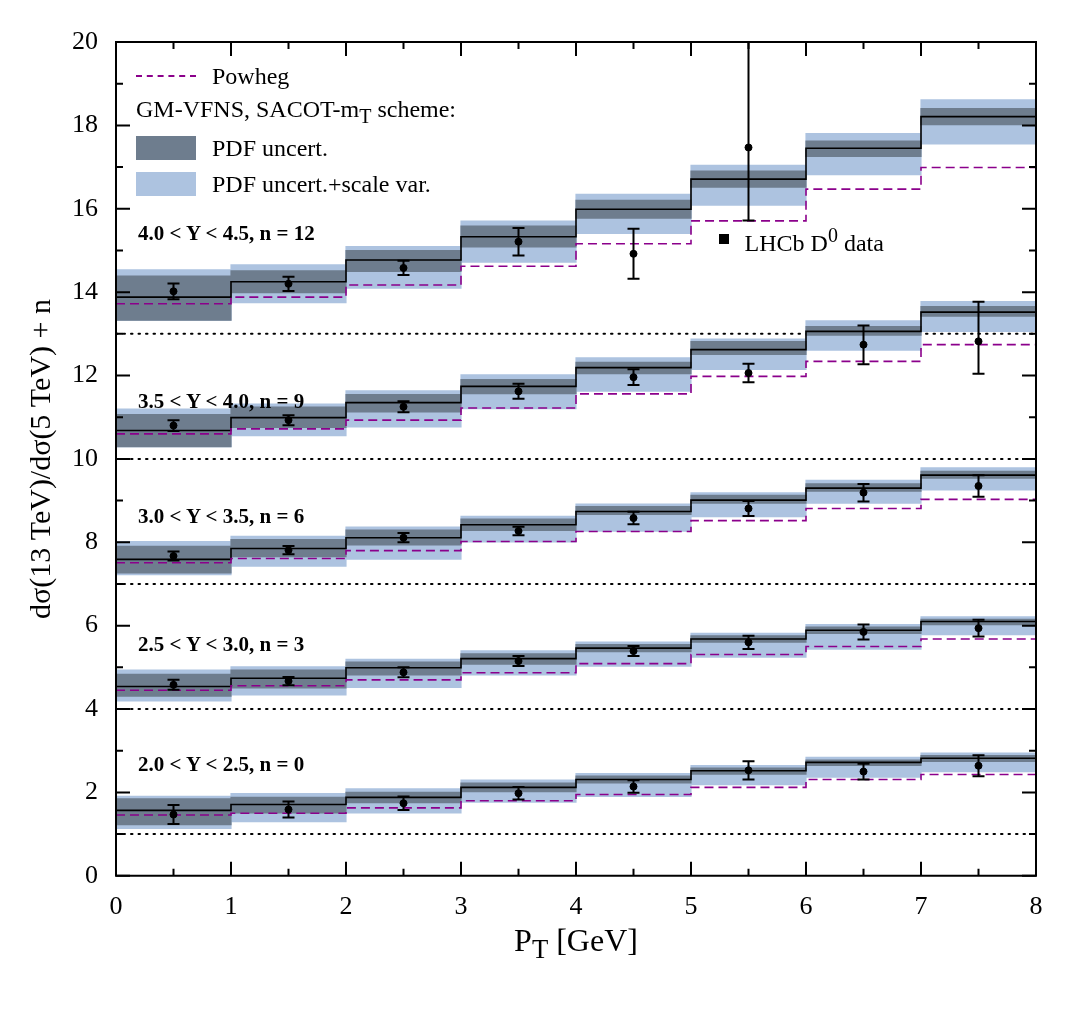 Image resolution: width=1068 pixels, height=1009 pixels. I want to click on x-tick-label: 7, so click(921, 906).